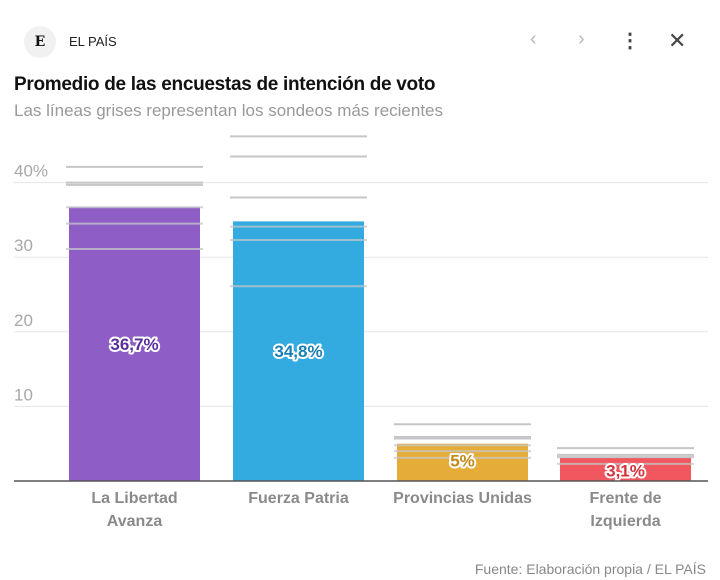 This screenshot has width=720, height=580. I want to click on y-tick-label: 20, so click(23, 320).